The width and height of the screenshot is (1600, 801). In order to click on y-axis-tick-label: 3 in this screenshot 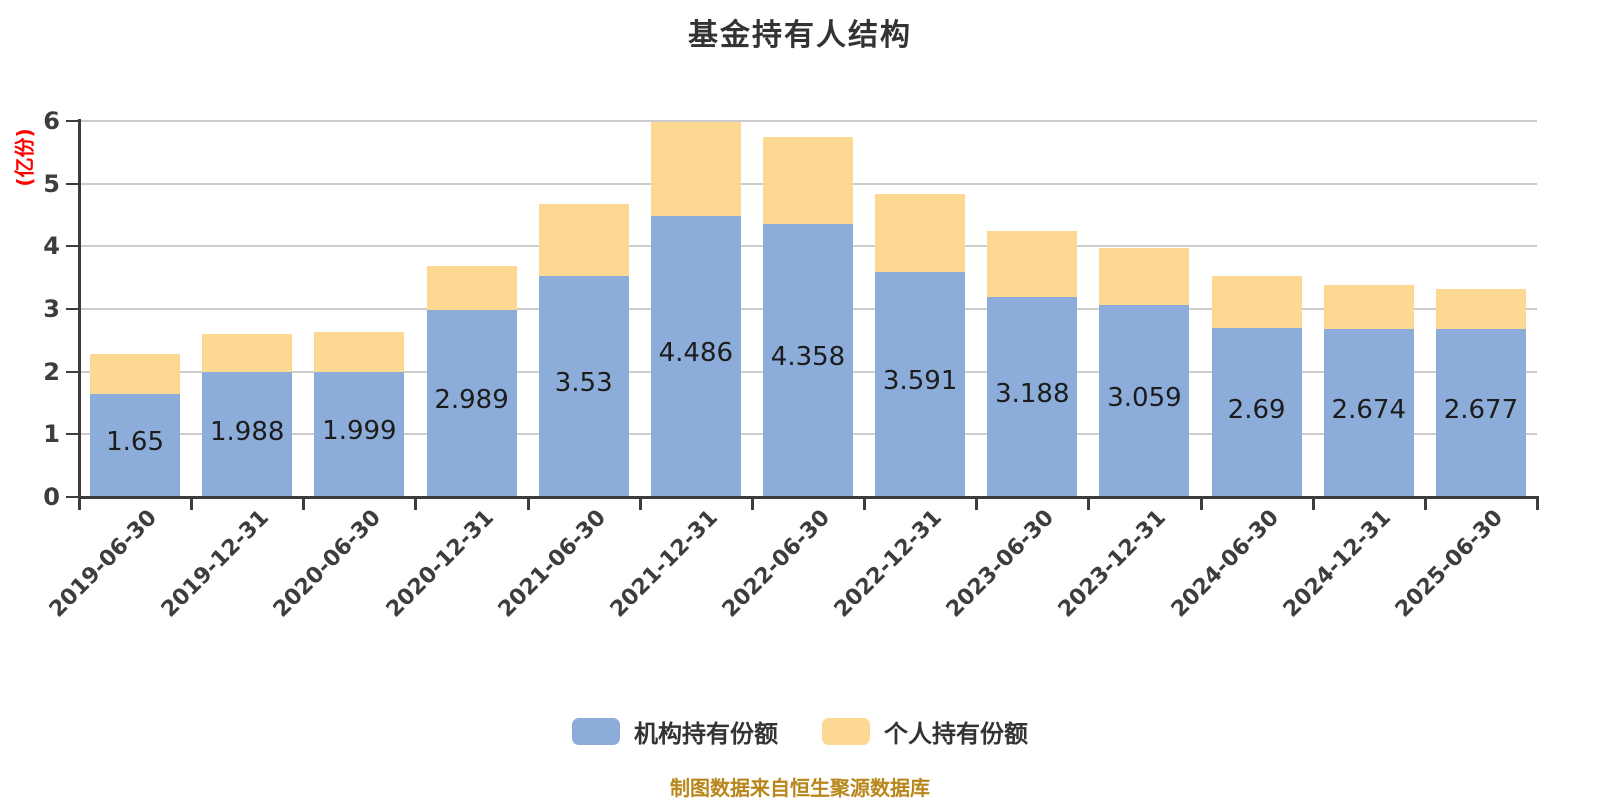, I will do `click(51, 309)`.